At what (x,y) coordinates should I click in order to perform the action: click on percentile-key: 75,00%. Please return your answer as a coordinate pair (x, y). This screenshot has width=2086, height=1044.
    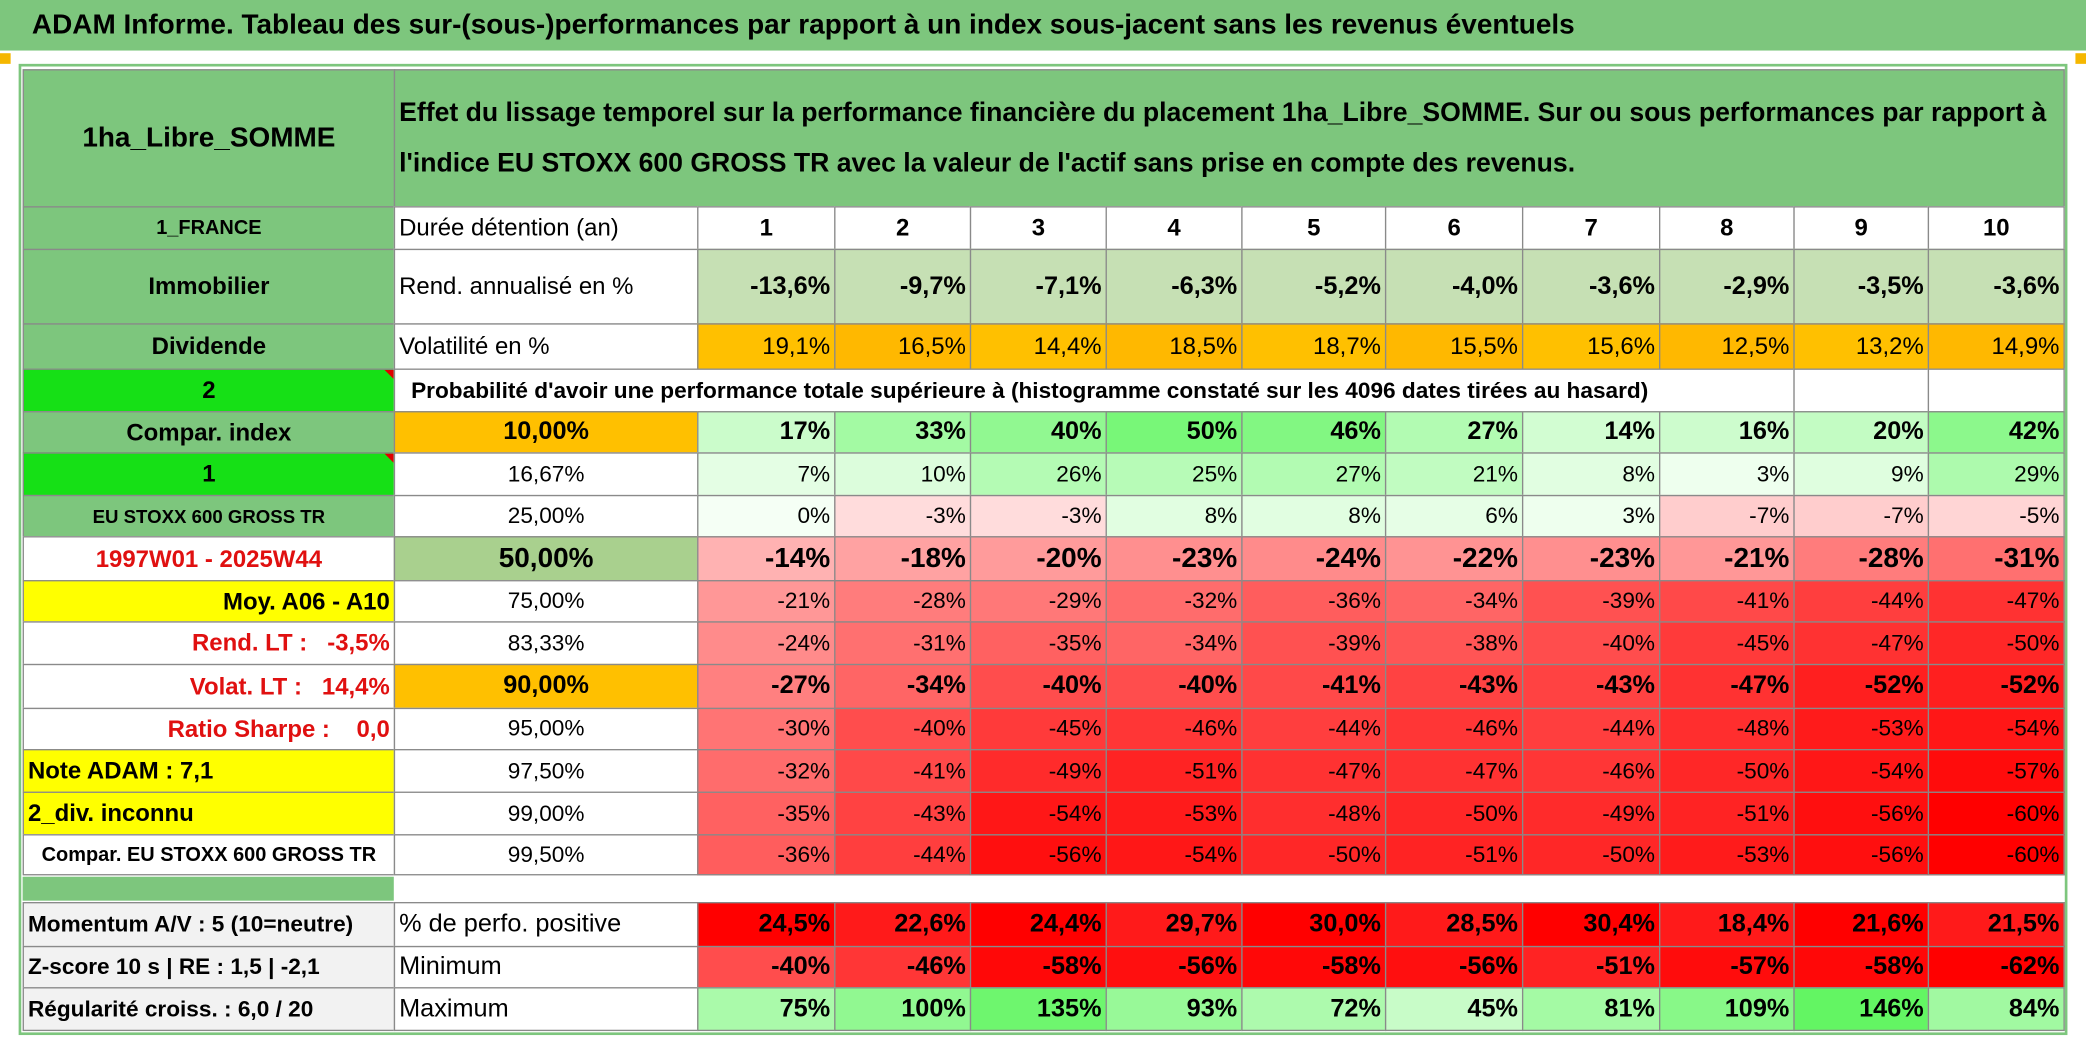
    Looking at the image, I should click on (546, 601).